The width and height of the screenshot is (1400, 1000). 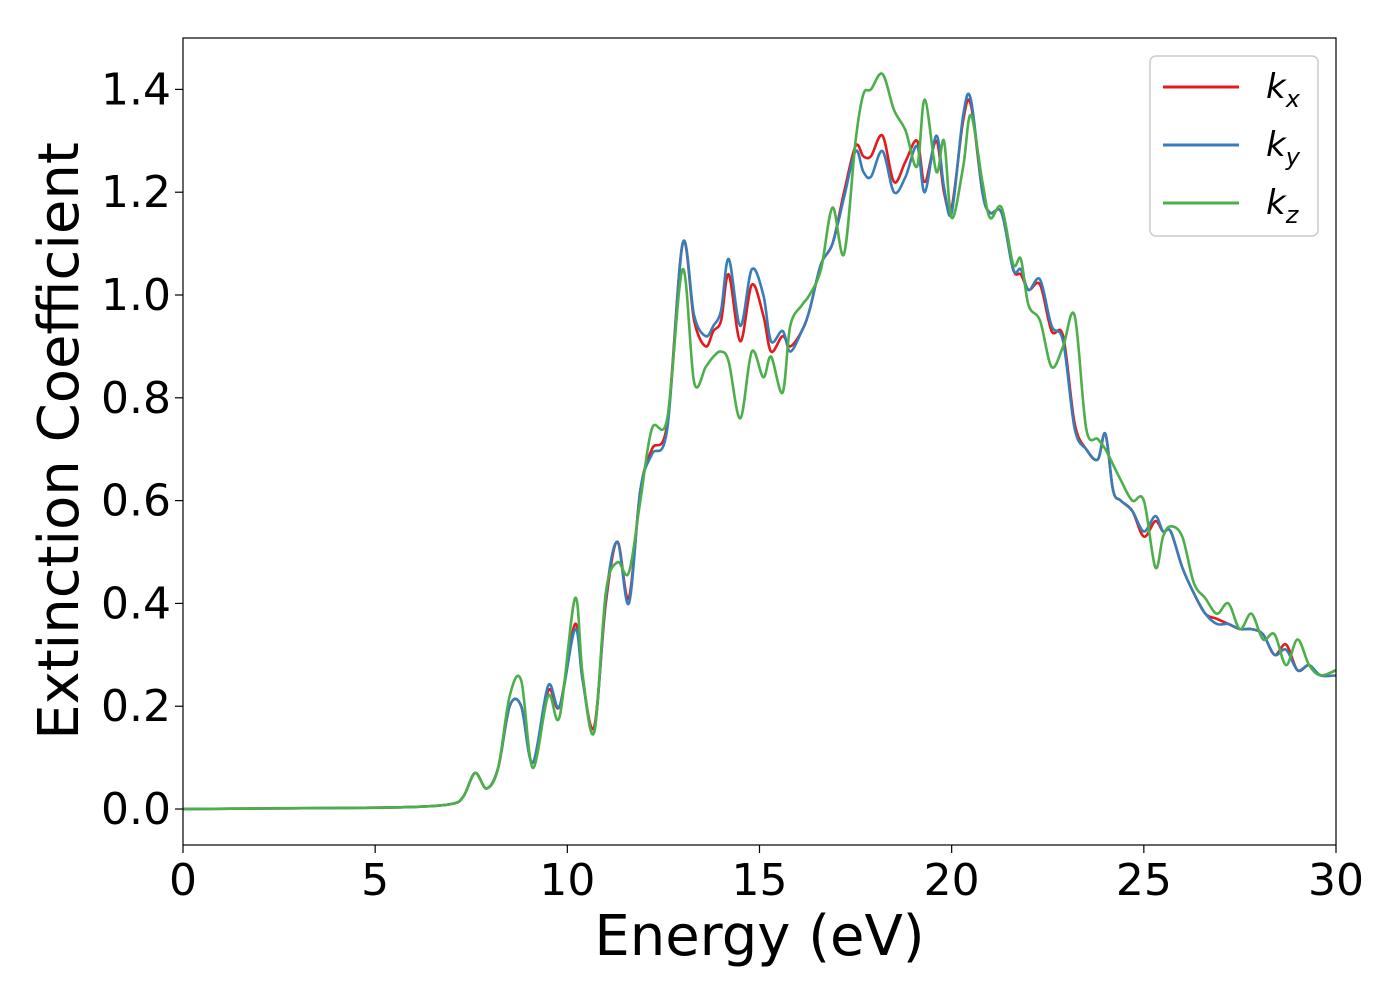 I want to click on y-tick-label: 1.0, so click(x=136, y=295).